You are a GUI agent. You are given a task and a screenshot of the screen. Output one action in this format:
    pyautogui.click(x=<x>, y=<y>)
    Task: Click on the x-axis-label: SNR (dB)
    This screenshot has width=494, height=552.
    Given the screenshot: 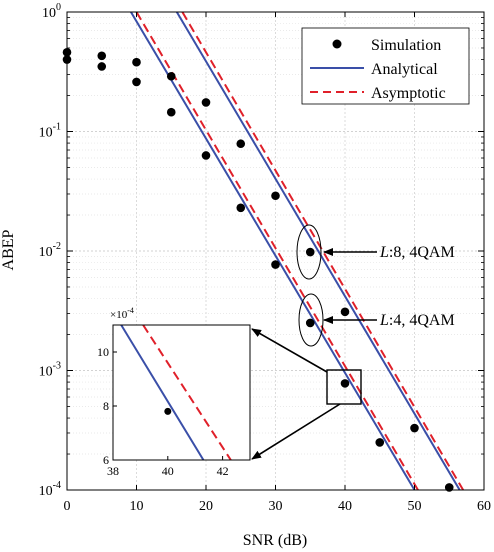 What is the action you would take?
    pyautogui.click(x=275, y=540)
    